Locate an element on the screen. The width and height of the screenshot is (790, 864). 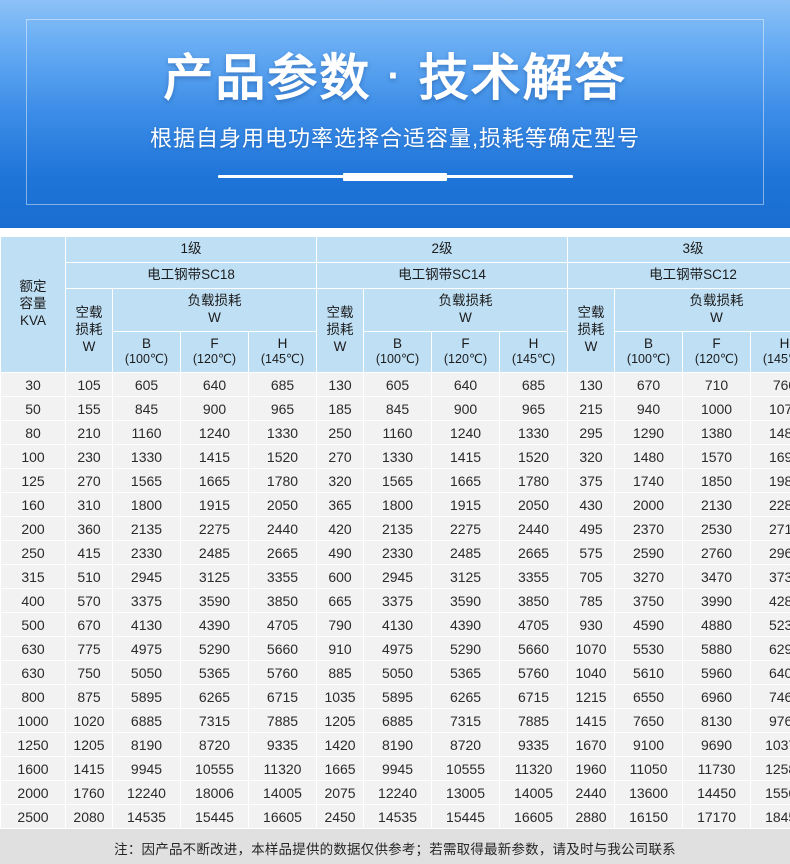
header-grade-3: 3级 is located at coordinates (678, 249).